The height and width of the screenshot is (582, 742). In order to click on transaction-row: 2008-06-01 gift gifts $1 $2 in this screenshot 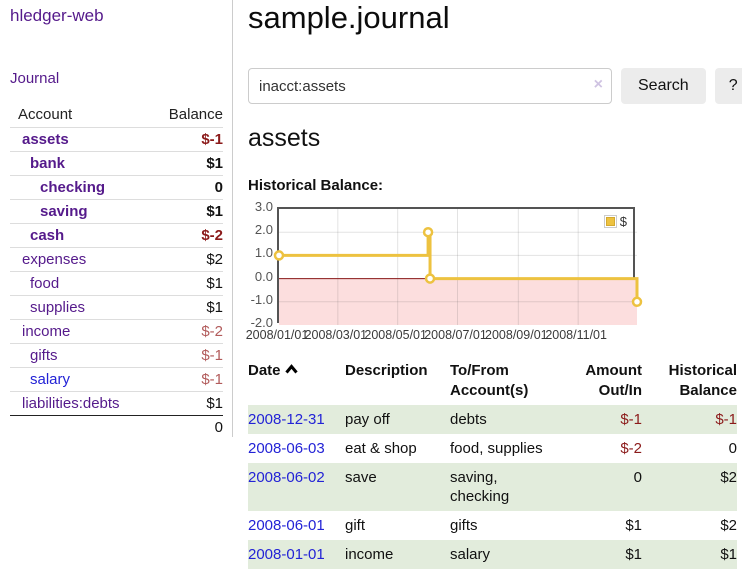, I will do `click(492, 525)`.